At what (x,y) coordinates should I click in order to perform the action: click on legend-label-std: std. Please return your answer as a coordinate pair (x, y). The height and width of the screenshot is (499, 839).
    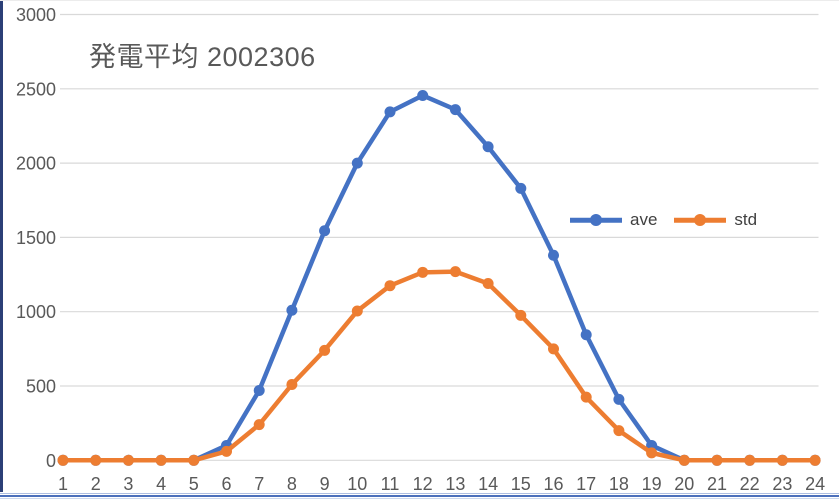
    Looking at the image, I should click on (746, 219).